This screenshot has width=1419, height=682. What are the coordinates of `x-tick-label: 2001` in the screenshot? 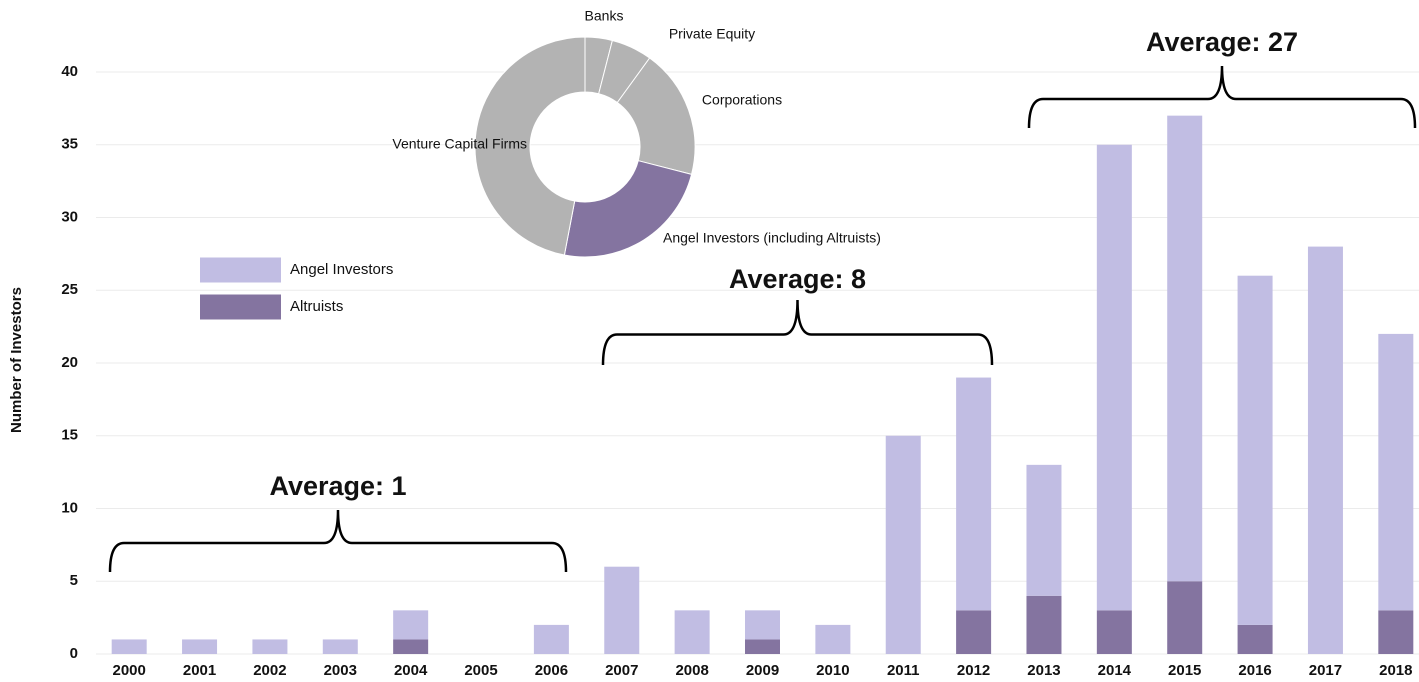 It's located at (199, 670).